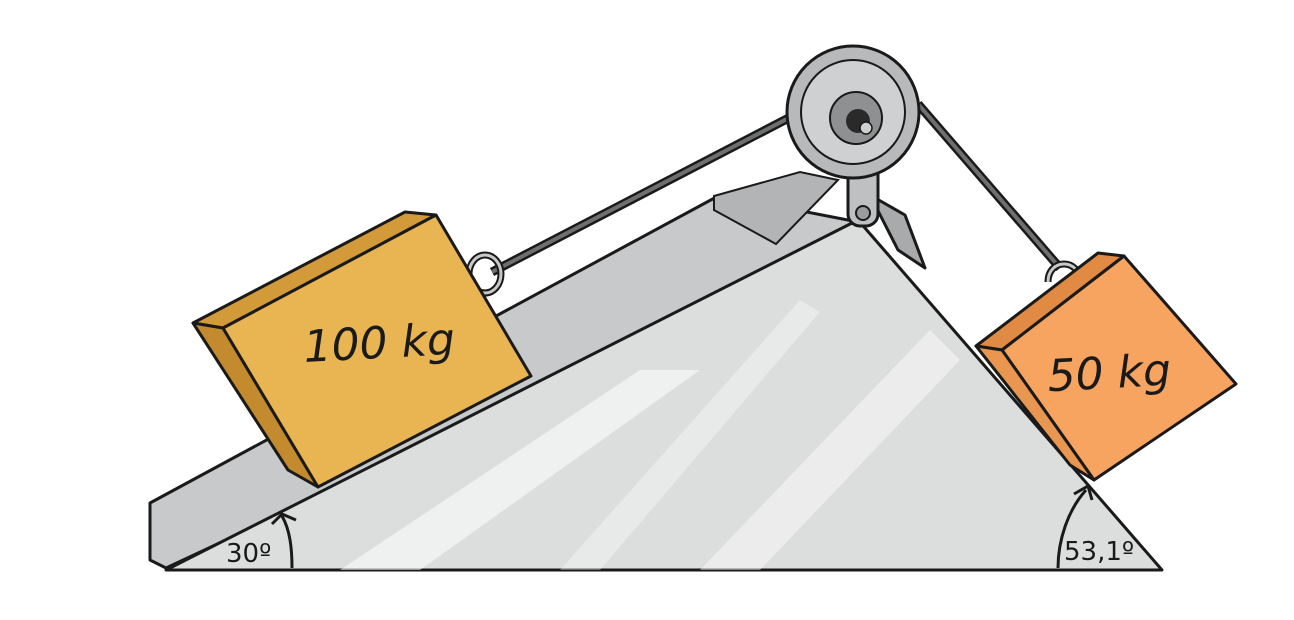 This screenshot has height=620, width=1294. I want to click on block-100kg-label: 100 kg, so click(379, 343).